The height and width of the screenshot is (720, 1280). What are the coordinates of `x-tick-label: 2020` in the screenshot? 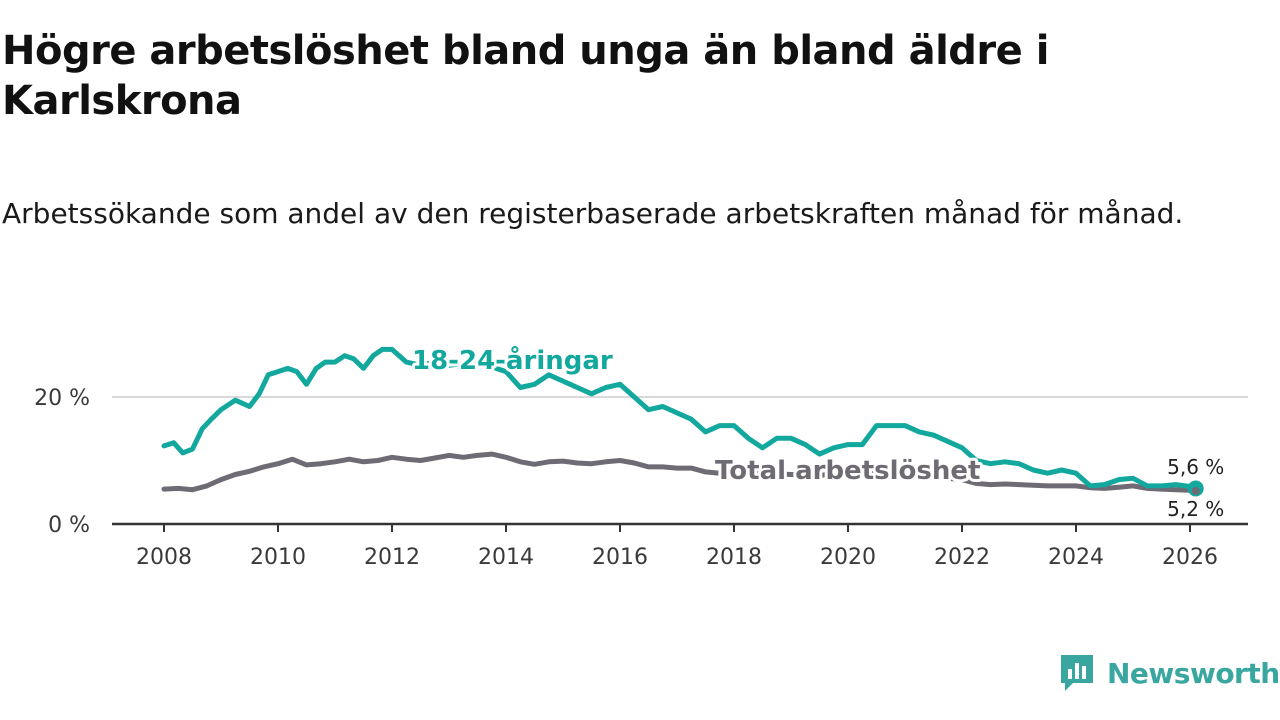 It's located at (848, 557).